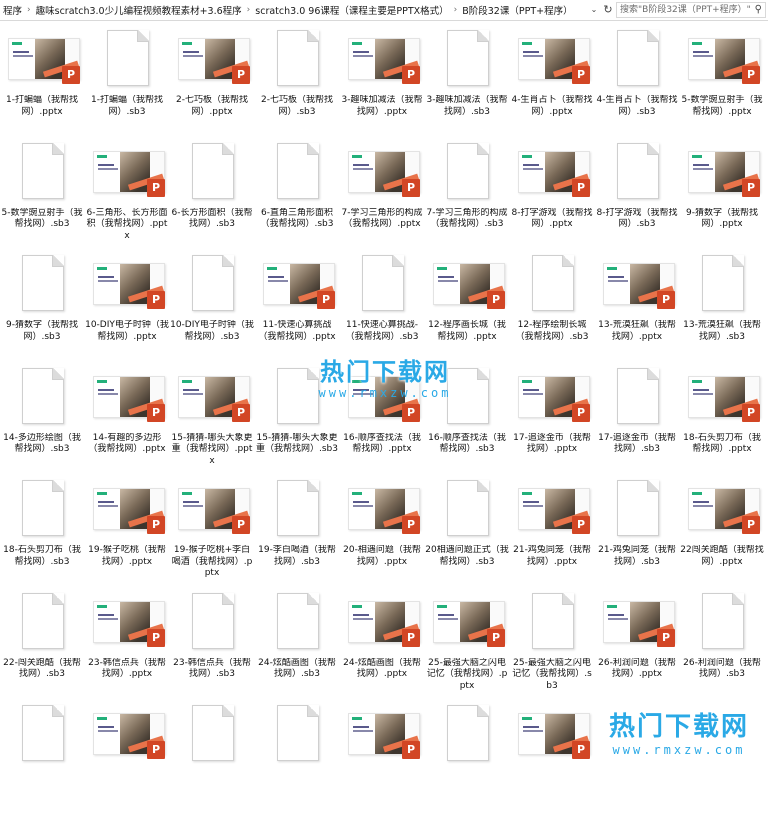 Image resolution: width=768 pixels, height=813 pixels. What do you see at coordinates (127, 532) in the screenshot?
I see `file-item: P 19-猴子吃桃（我帮找网）.pptx` at bounding box center [127, 532].